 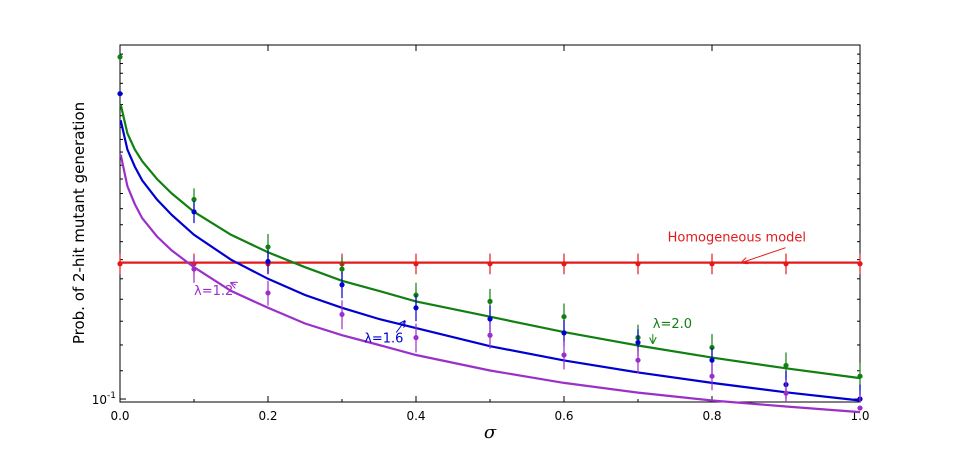 What do you see at coordinates (119, 416) in the screenshot?
I see `x-tick-label: 0.0` at bounding box center [119, 416].